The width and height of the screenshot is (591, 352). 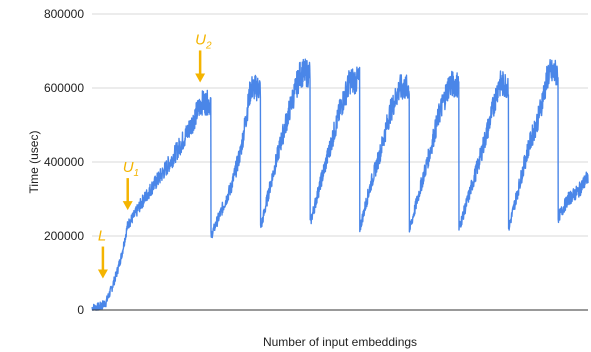 I want to click on annotations: L U1 U2, so click(x=154, y=155).